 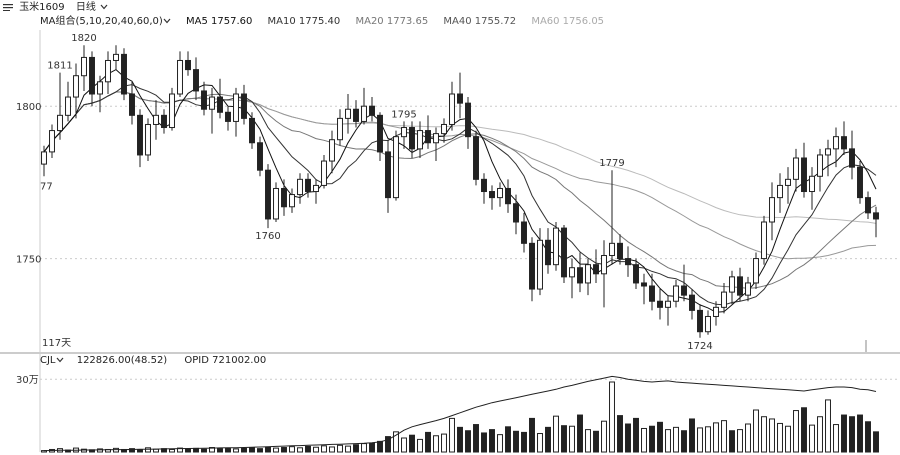 I want to click on ma-group-label: MA组合(5,10,20,40,60,0), so click(x=101, y=21).